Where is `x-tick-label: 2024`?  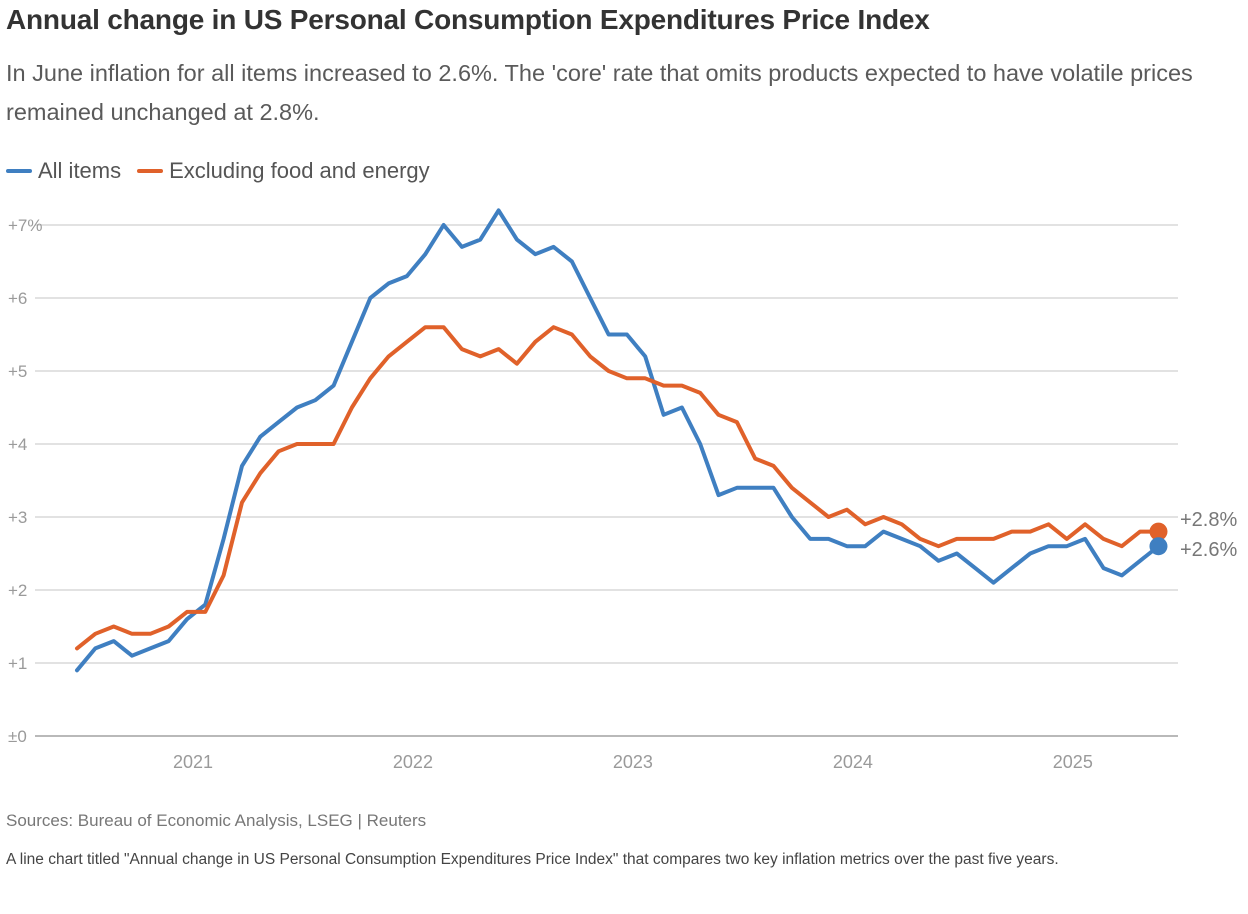
x-tick-label: 2024 is located at coordinates (853, 762).